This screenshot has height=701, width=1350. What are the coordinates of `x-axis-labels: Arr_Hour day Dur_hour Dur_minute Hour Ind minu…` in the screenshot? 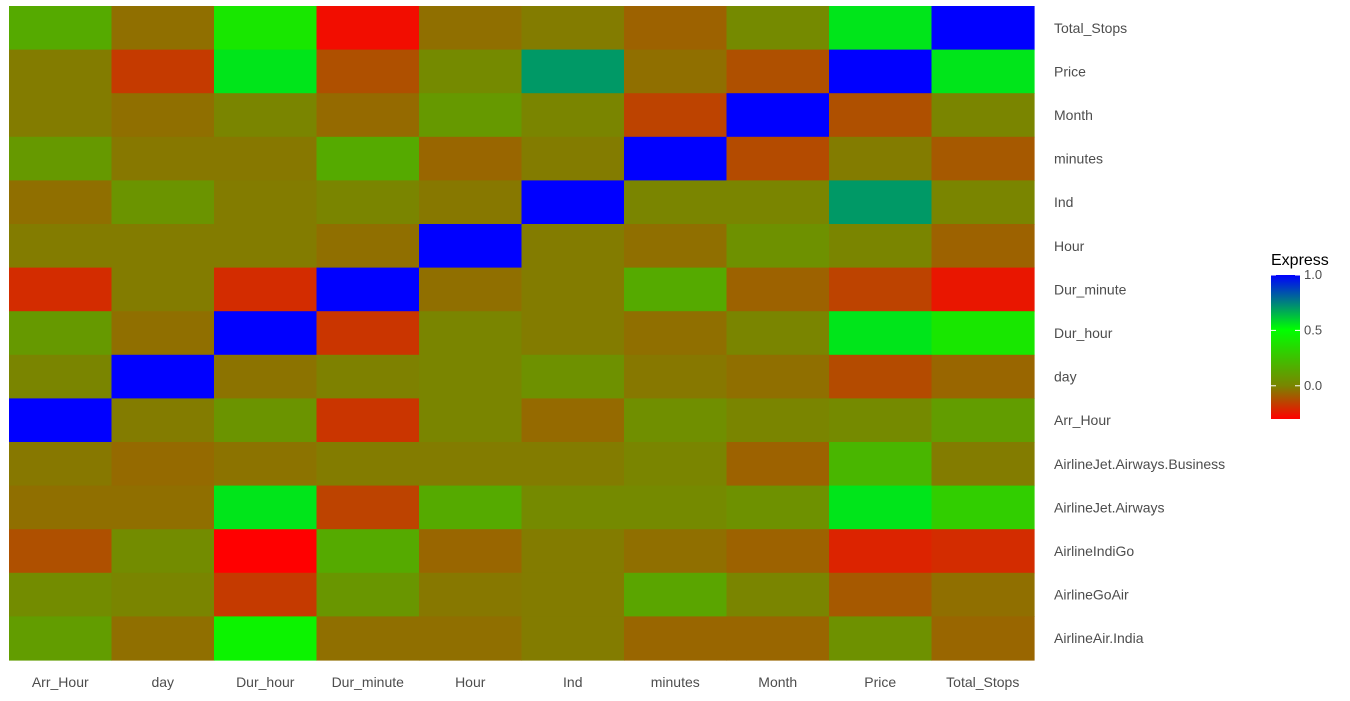 It's located at (525, 682).